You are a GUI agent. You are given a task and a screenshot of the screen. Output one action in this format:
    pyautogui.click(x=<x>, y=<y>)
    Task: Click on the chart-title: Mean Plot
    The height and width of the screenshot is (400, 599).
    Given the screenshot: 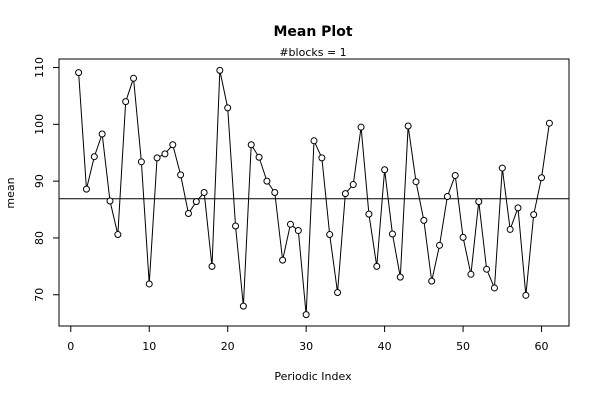 What is the action you would take?
    pyautogui.click(x=312, y=32)
    